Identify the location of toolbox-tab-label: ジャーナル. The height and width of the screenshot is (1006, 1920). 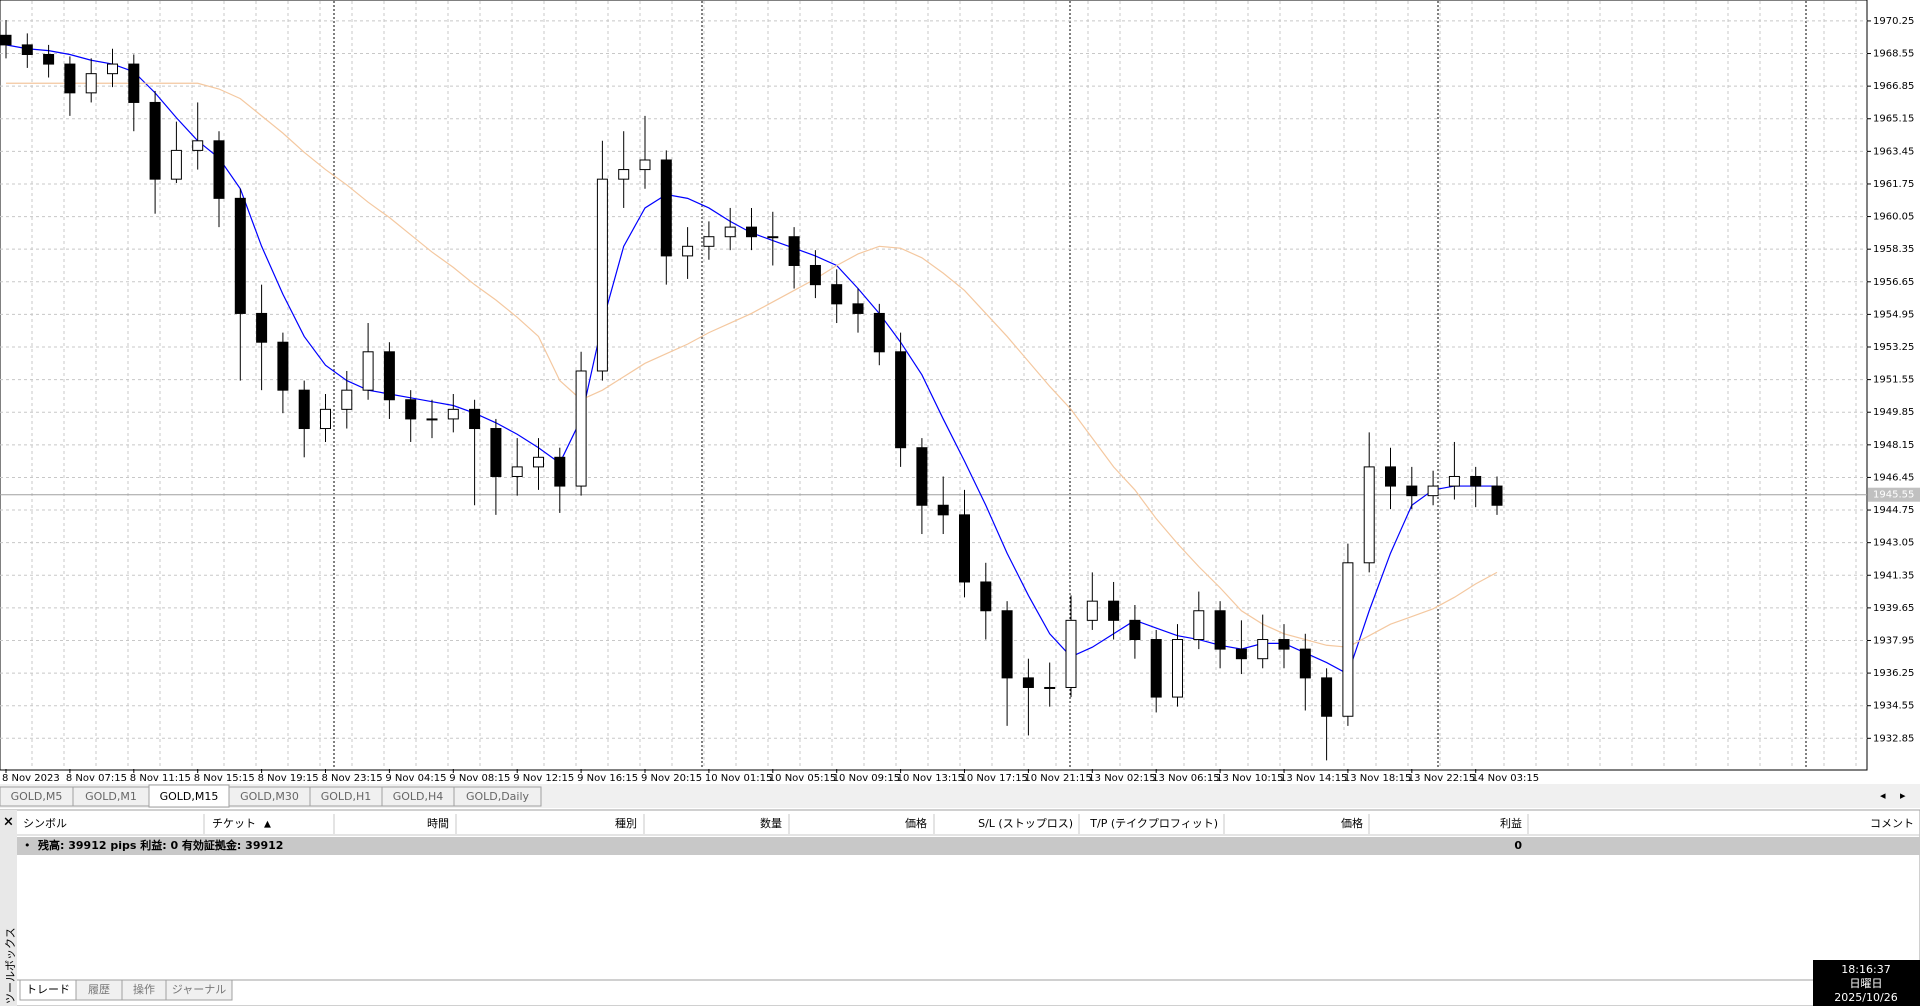
(199, 989).